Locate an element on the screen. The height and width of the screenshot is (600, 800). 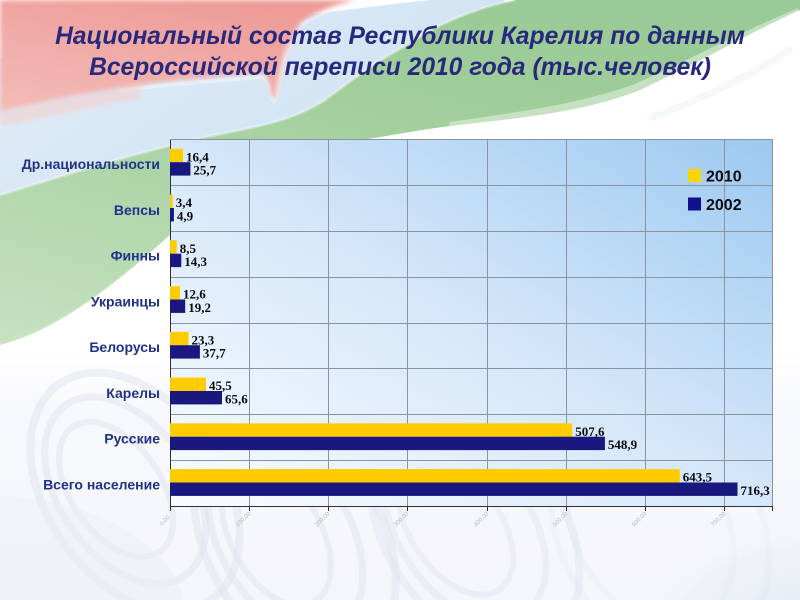
svg-text: 4,9 is located at coordinates (185, 216).